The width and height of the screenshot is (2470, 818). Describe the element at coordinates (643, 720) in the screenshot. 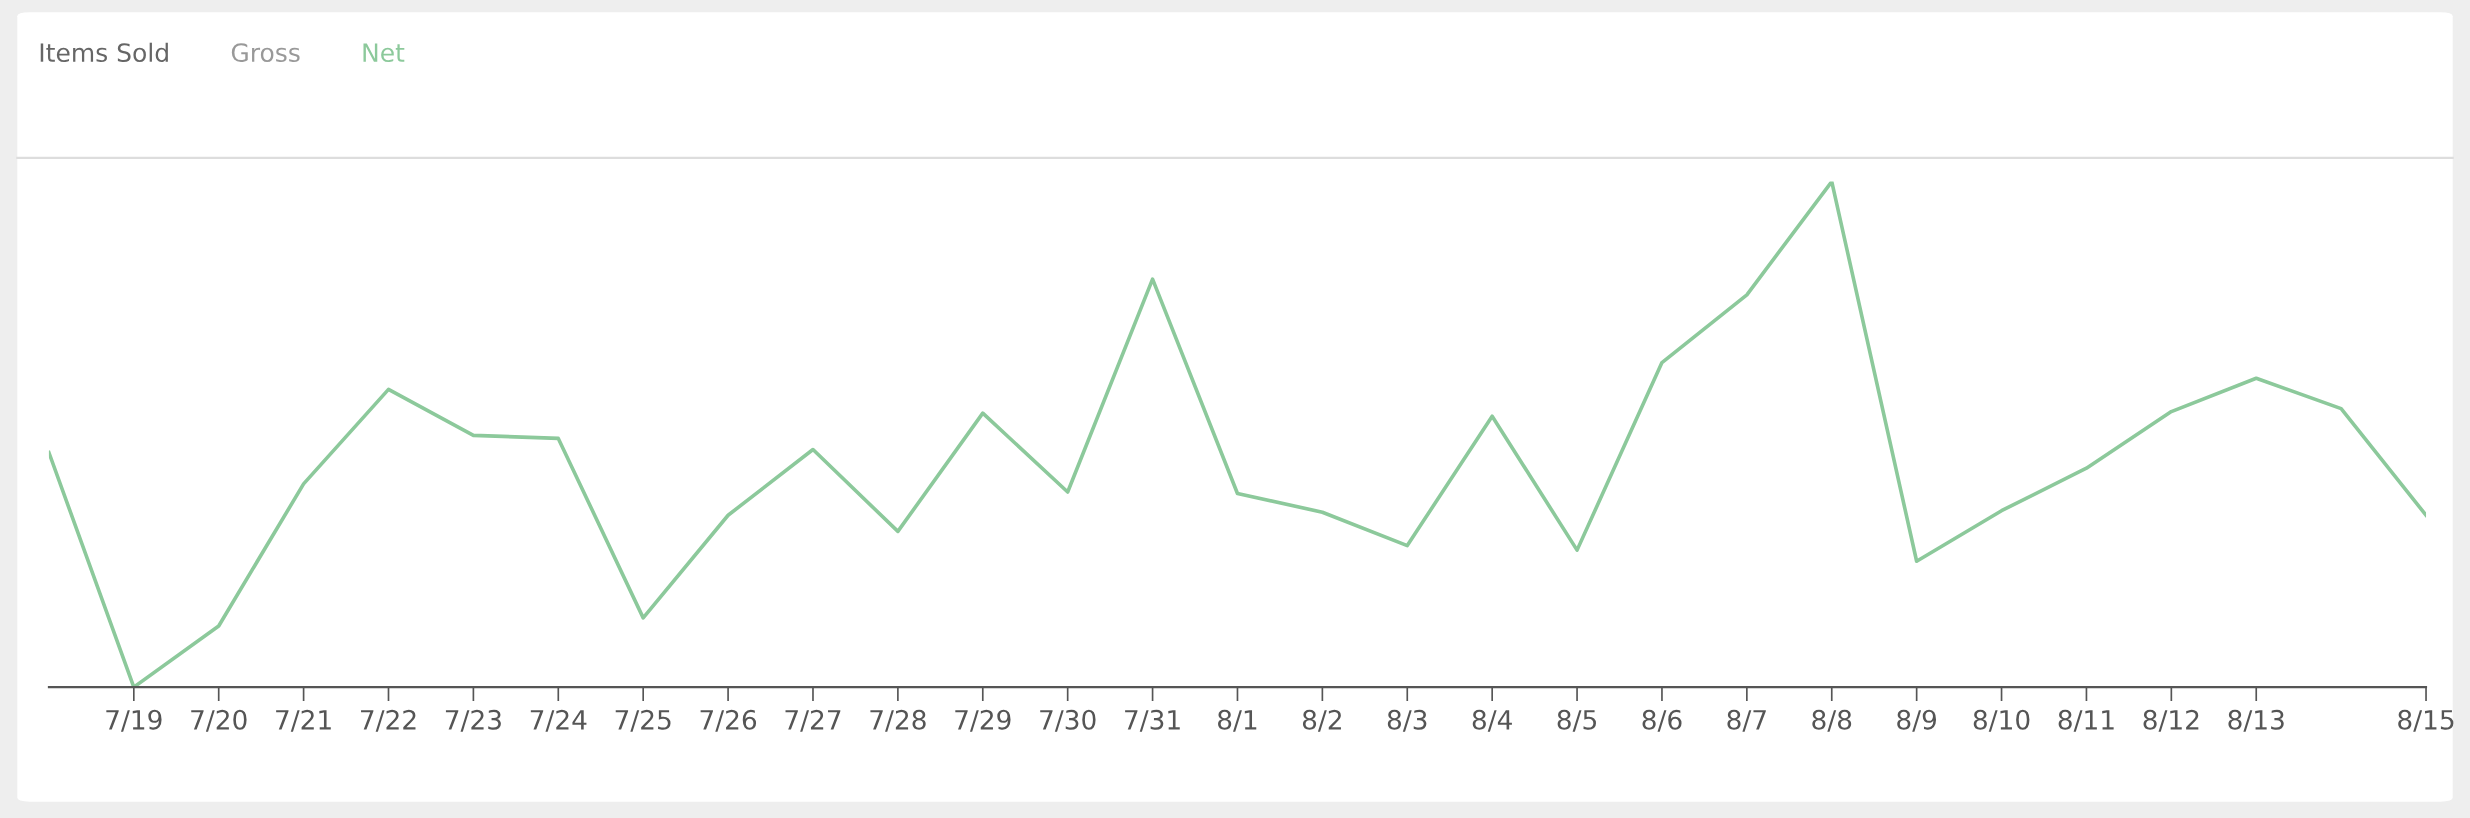

I see `x-tick-label: 7/25` at that location.